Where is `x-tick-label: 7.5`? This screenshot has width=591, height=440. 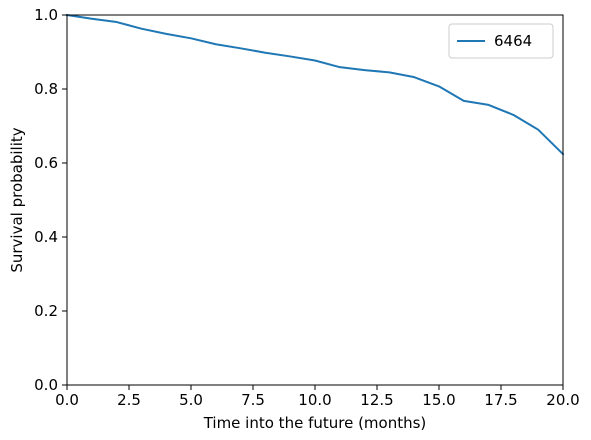 x-tick-label: 7.5 is located at coordinates (253, 400).